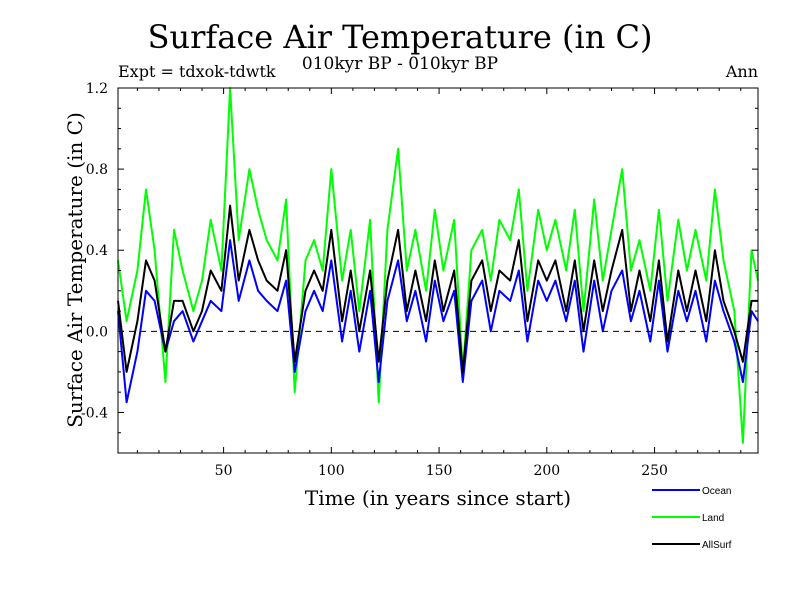 This screenshot has height=600, width=800. Describe the element at coordinates (197, 71) in the screenshot. I see `experiment-label: Expt = tdxok-tdwtk` at that location.